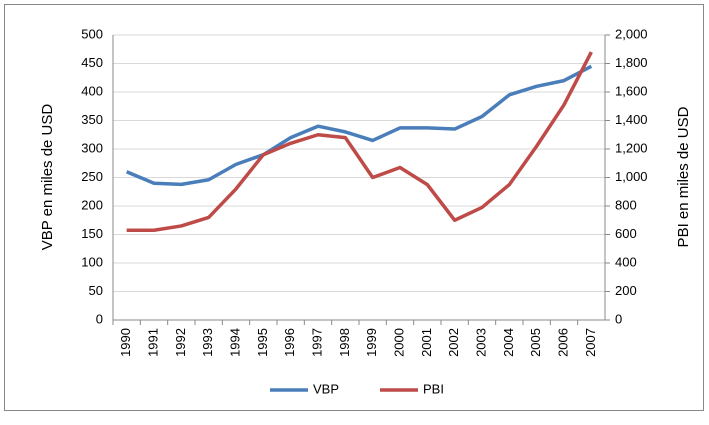  I want to click on x-tick-label: 1993, so click(207, 342).